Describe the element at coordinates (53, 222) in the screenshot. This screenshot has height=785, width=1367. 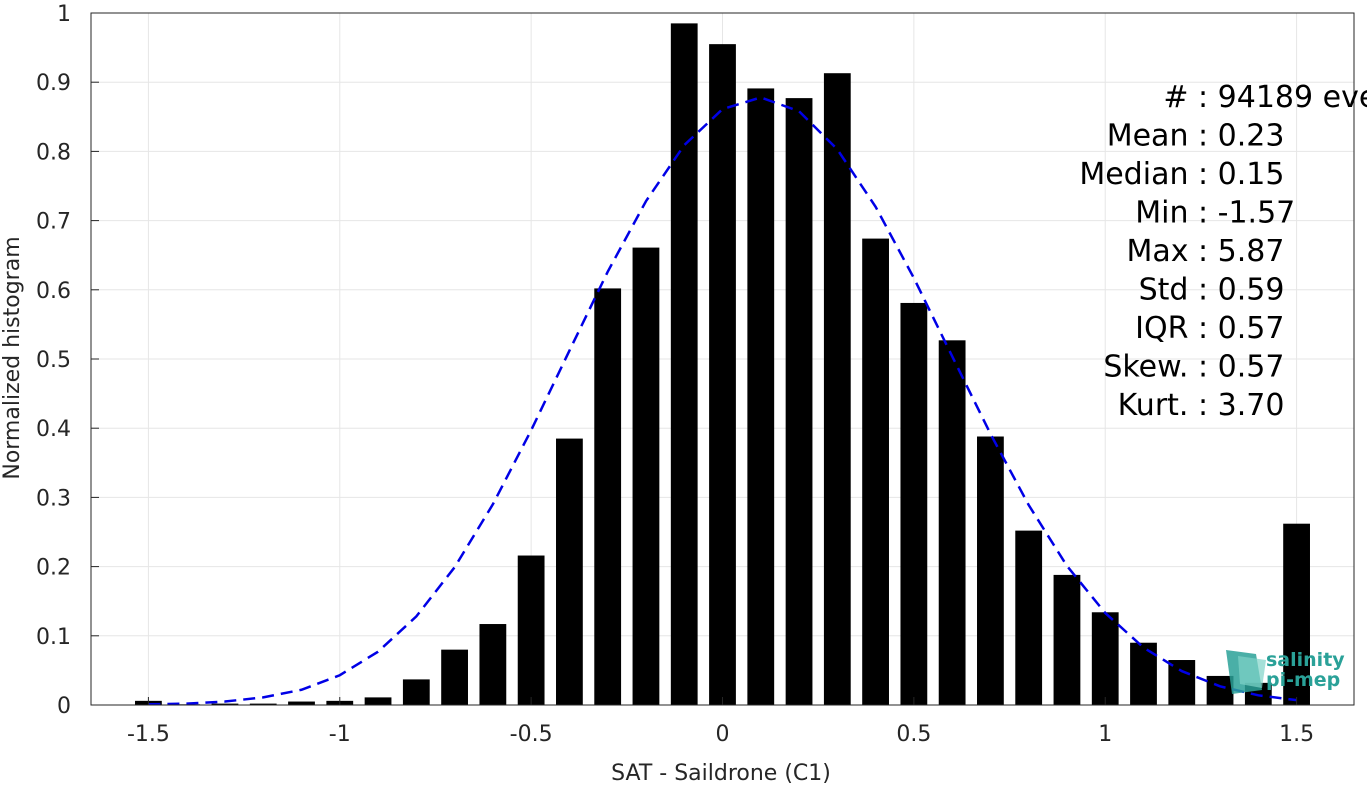
I see `y-tick-label: 0.7` at that location.